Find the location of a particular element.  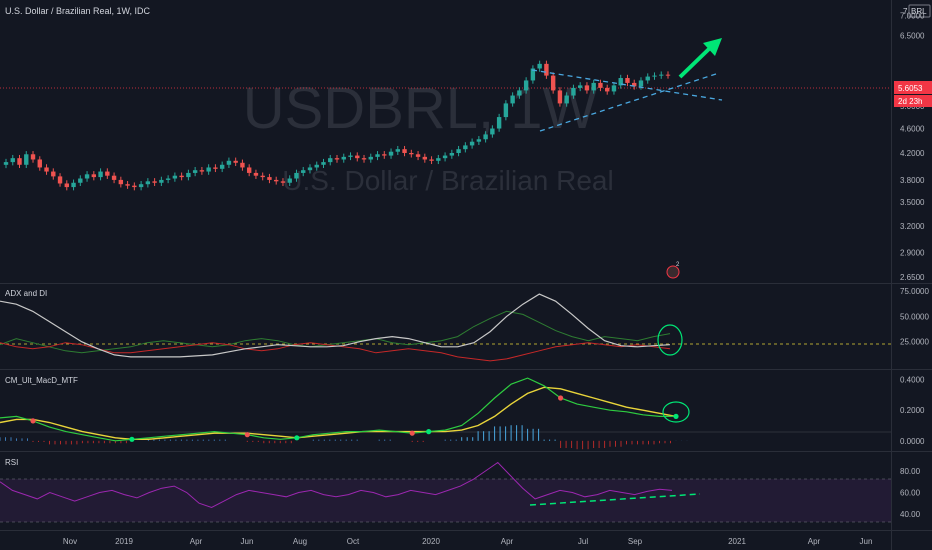

price-tick-label: 3.5000 is located at coordinates (912, 202).